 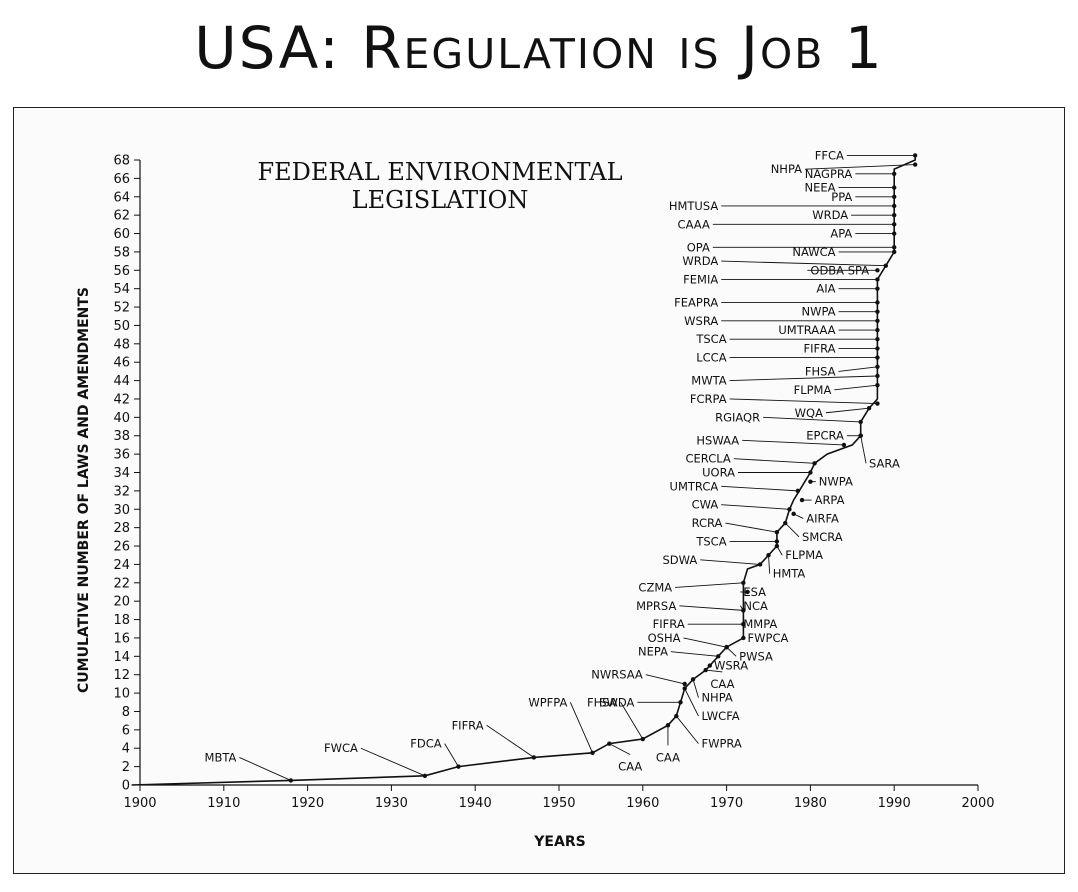 I want to click on law-label: SDWA, so click(x=680, y=560).